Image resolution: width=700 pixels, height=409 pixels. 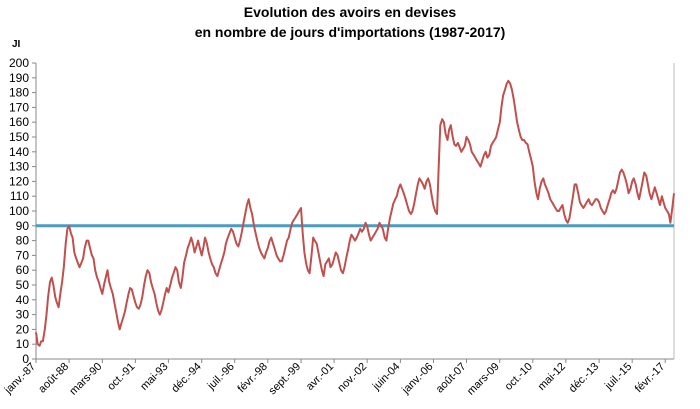 I want to click on x-tick-label: mars-09, so click(x=483, y=379).